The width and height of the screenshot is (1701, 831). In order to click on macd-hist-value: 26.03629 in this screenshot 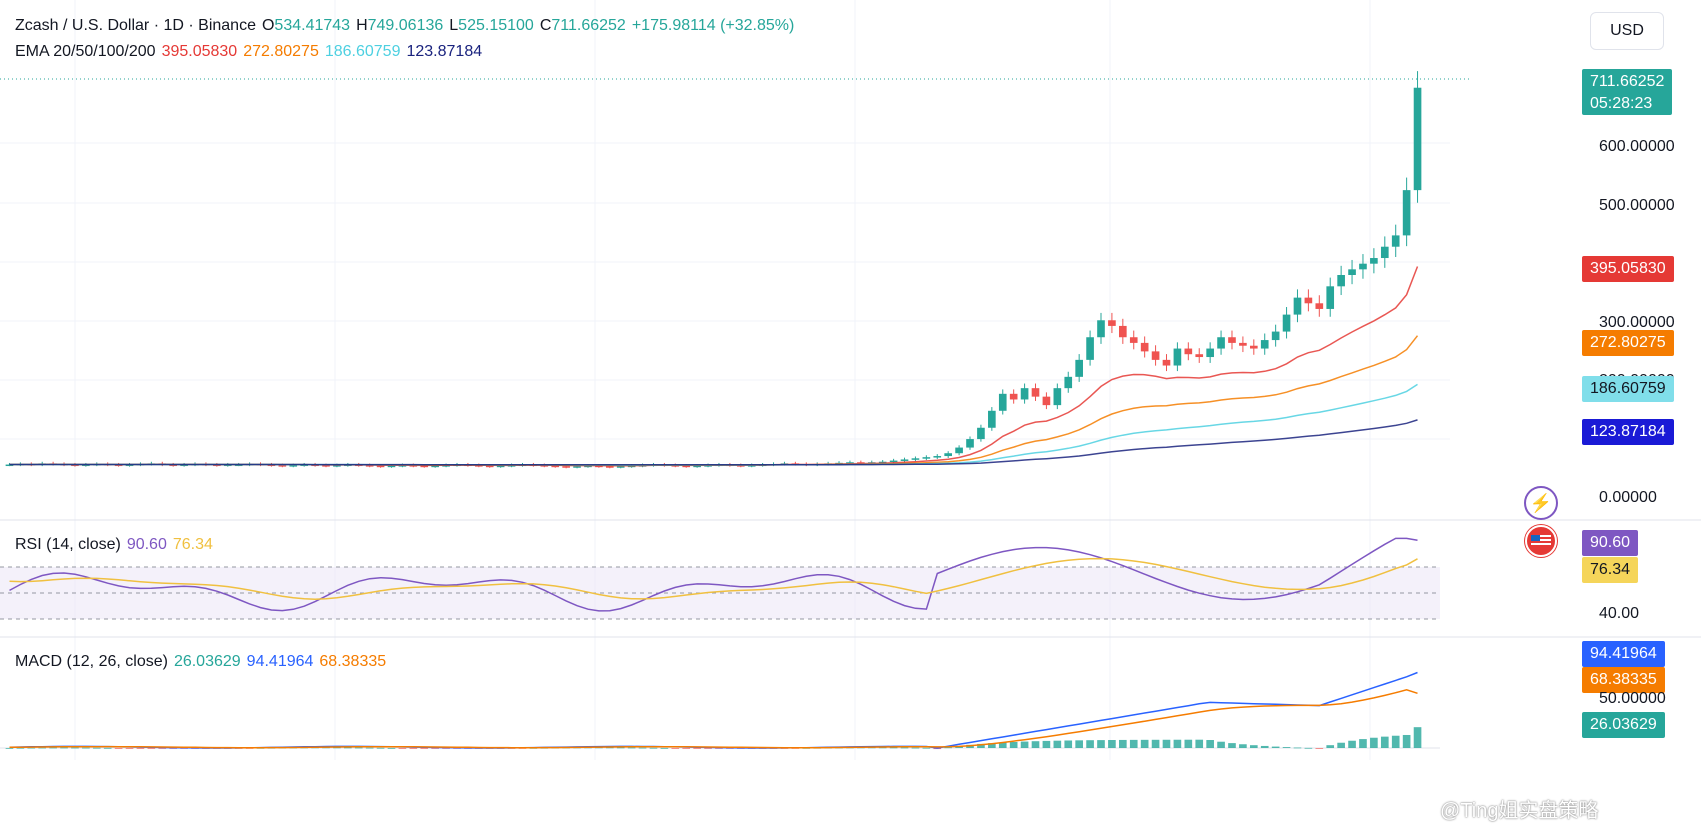, I will do `click(207, 661)`.